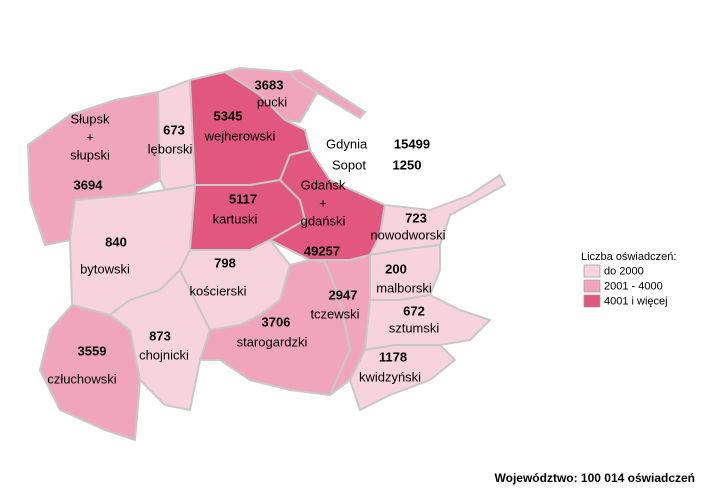 The width and height of the screenshot is (710, 499). I want to click on region-name: sztumski, so click(414, 327).